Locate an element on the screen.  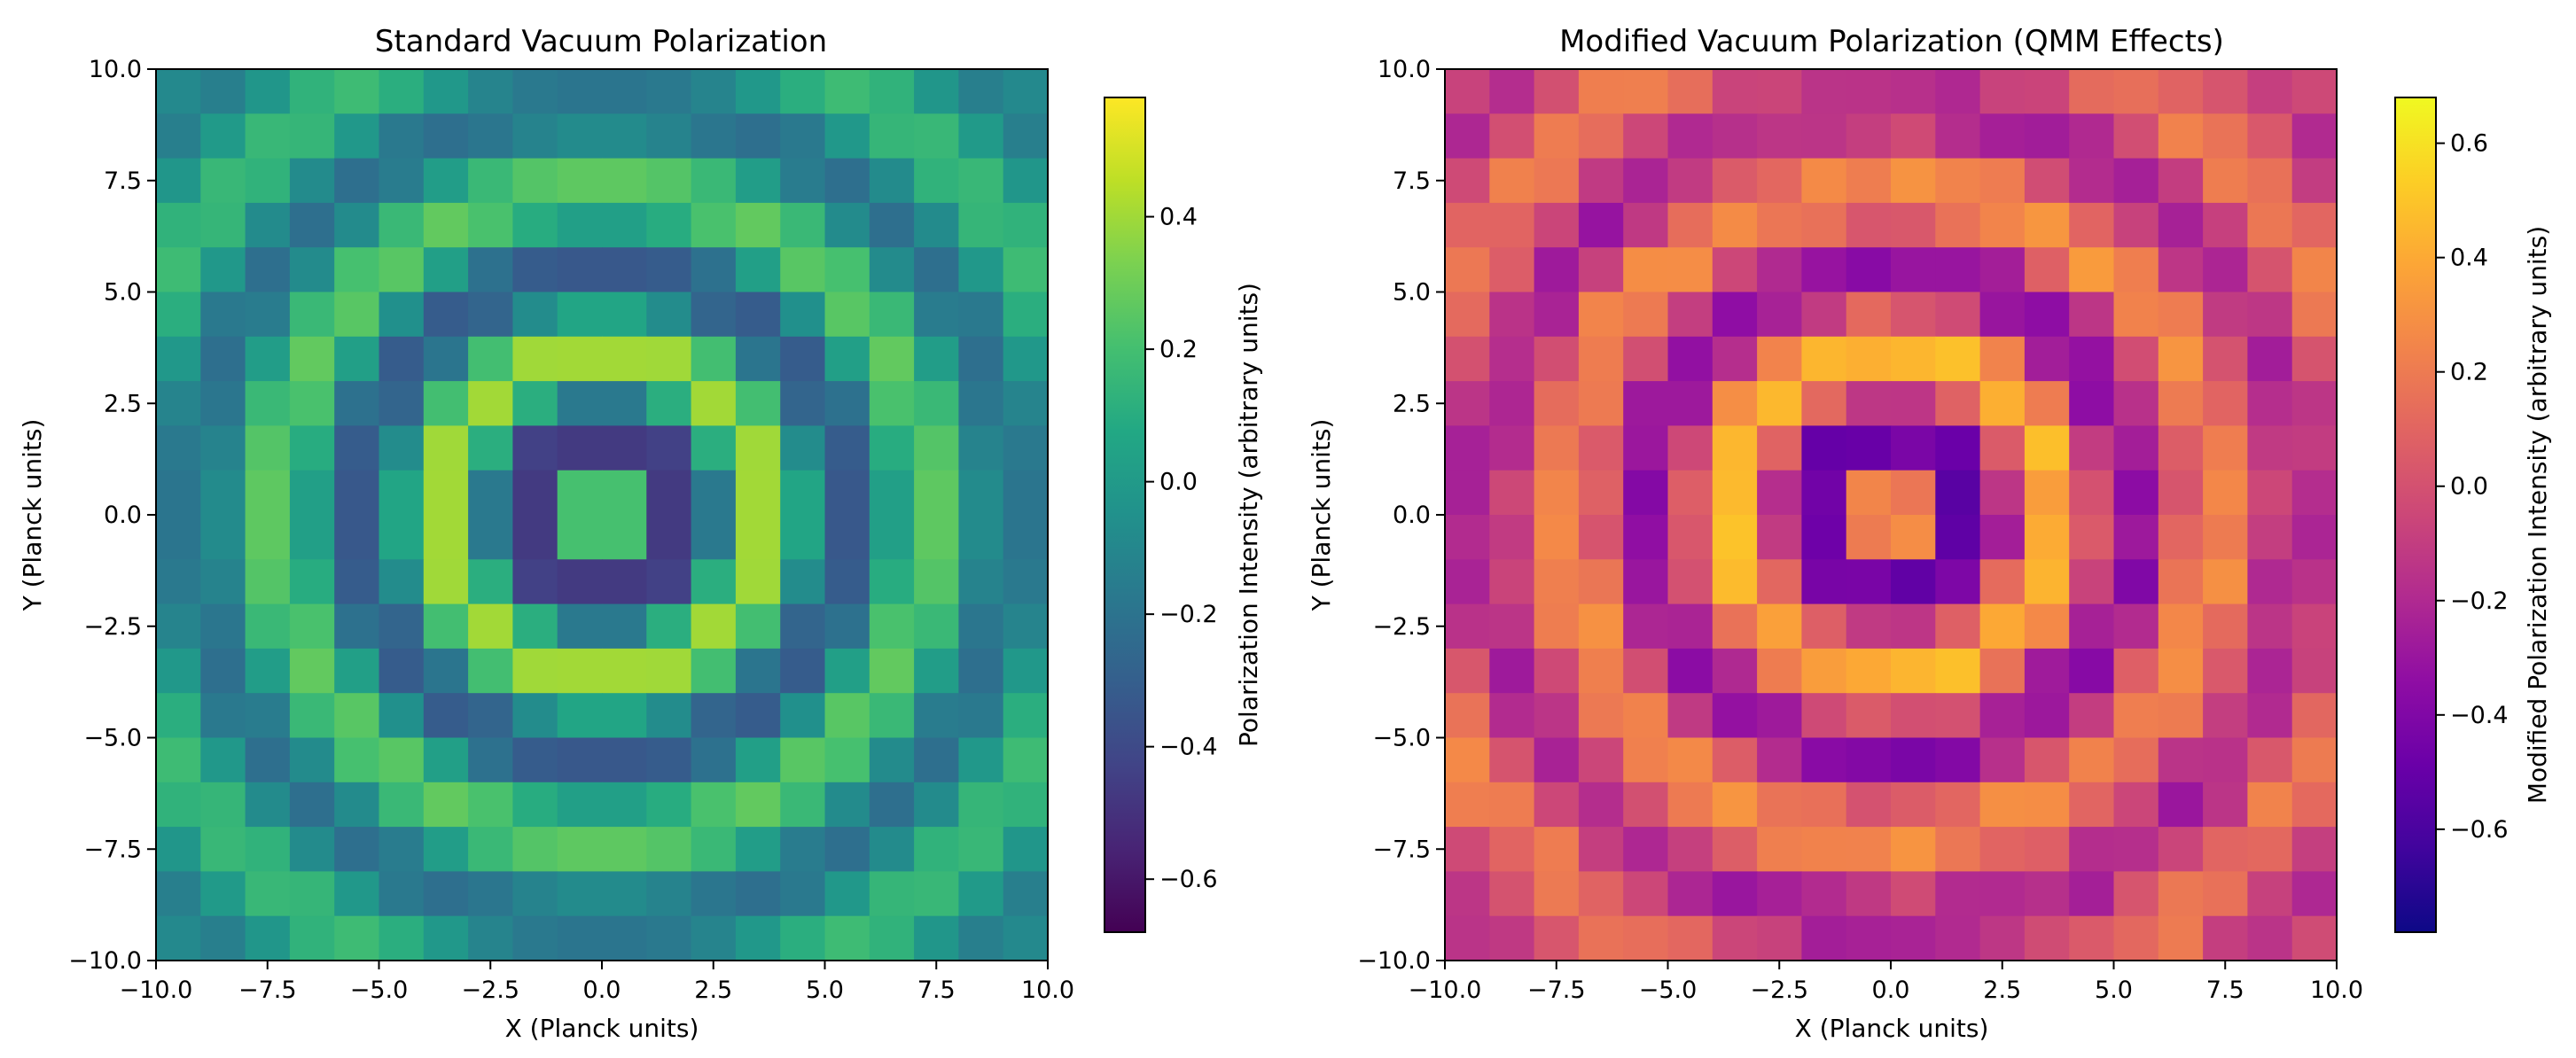
x-tick-label: 7.5 is located at coordinates (2225, 990).